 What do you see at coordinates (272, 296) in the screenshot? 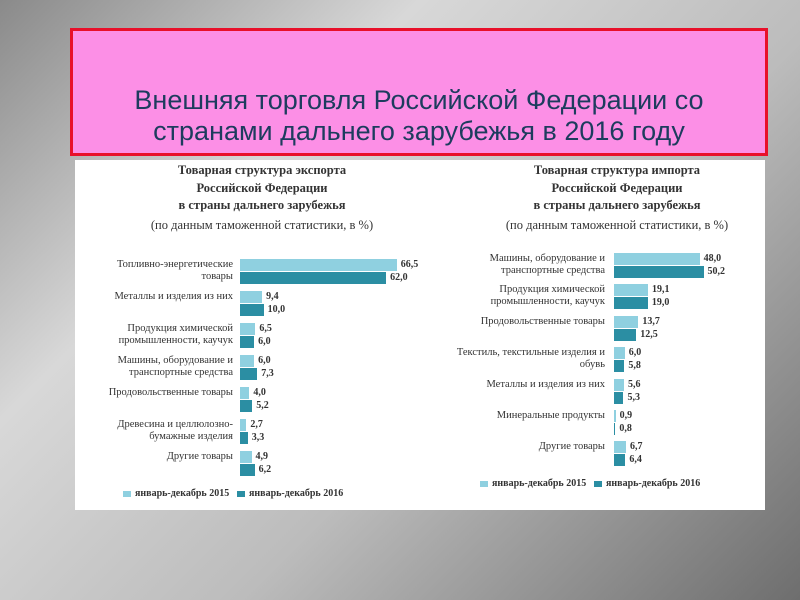
I see `value-label: 9,4` at bounding box center [272, 296].